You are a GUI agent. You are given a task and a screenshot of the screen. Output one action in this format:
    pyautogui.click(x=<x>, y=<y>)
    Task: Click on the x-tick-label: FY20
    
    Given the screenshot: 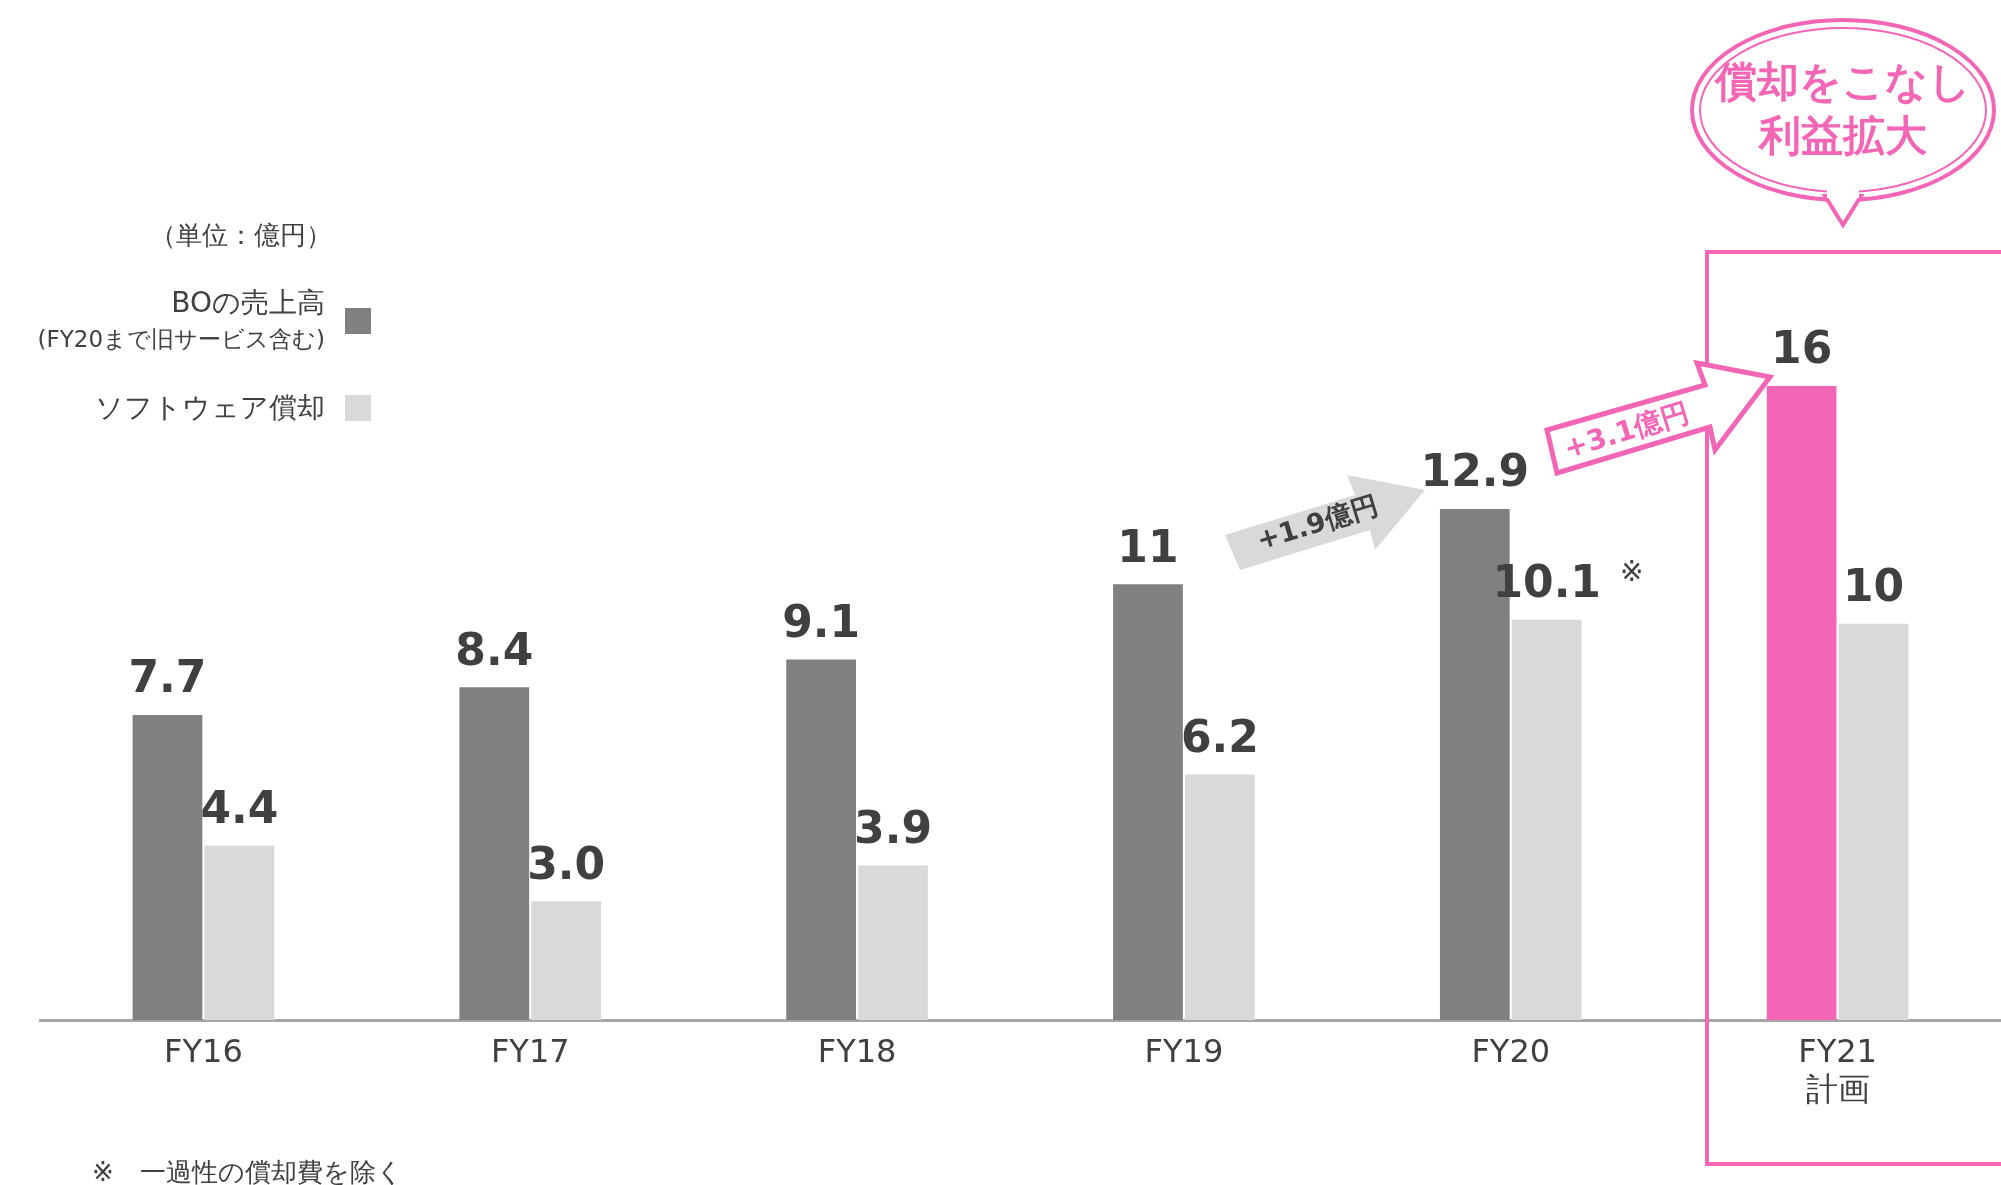 What is the action you would take?
    pyautogui.click(x=1511, y=1050)
    